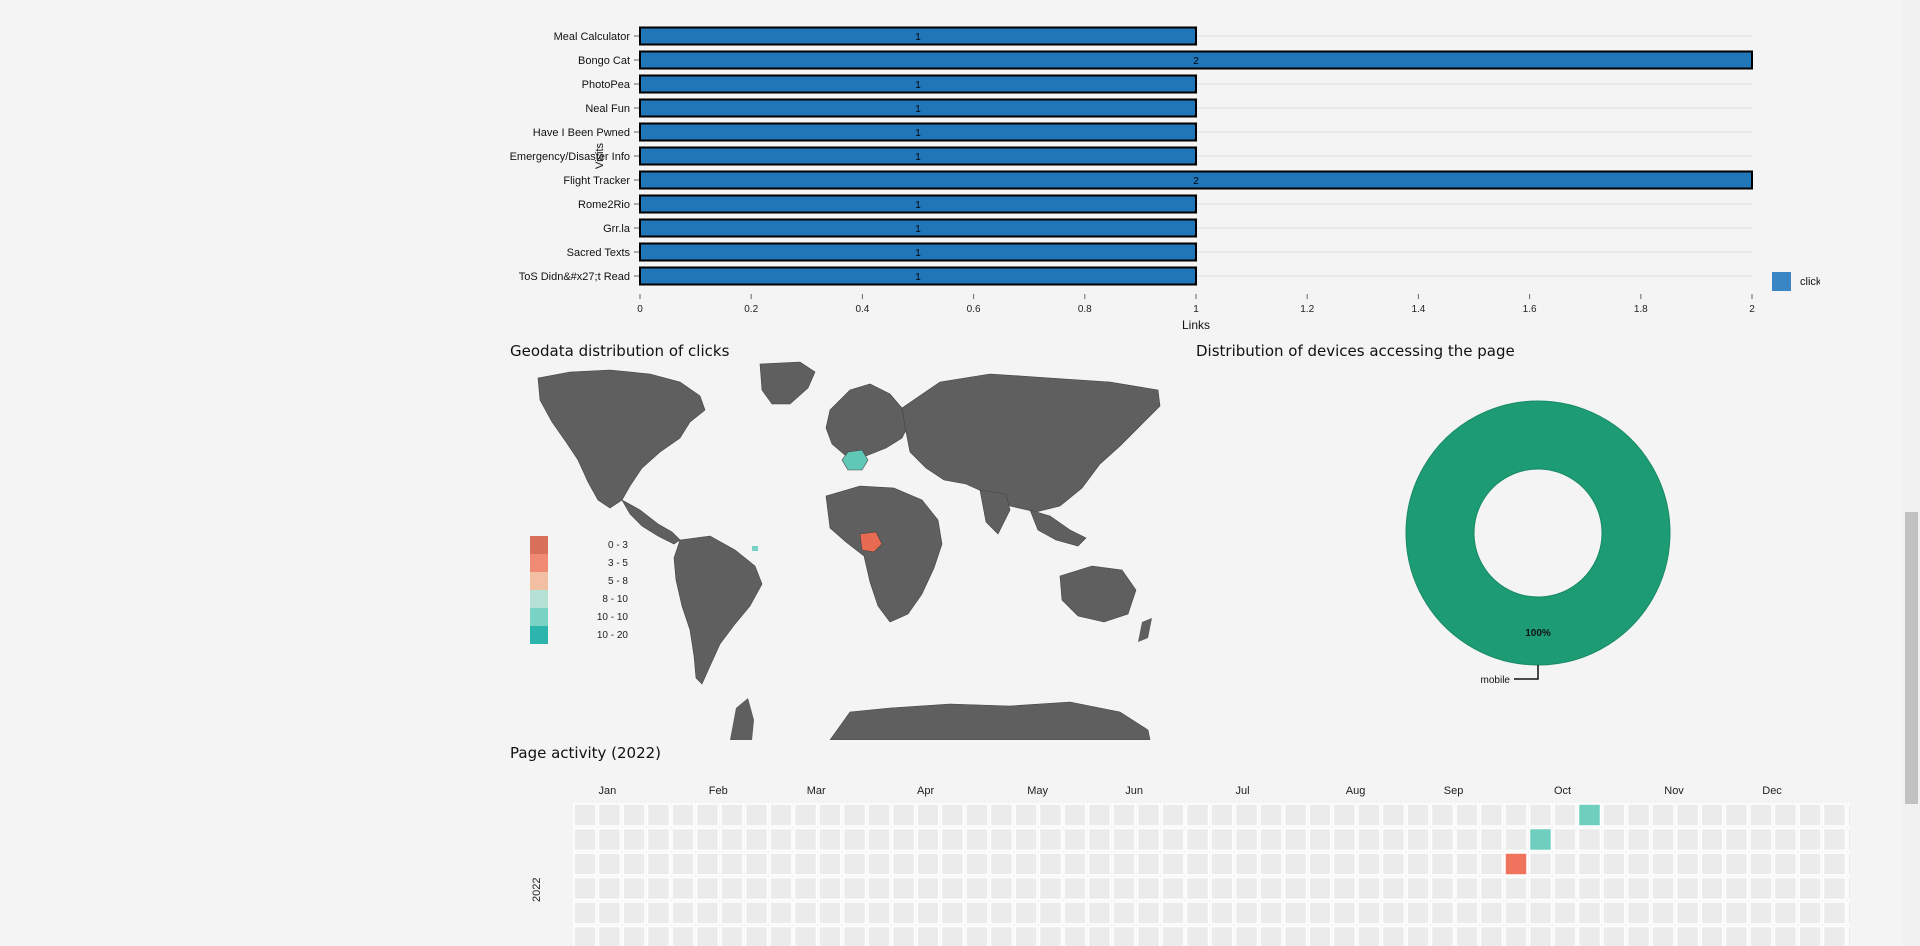  What do you see at coordinates (918, 253) in the screenshot?
I see `bar-data-label: 1` at bounding box center [918, 253].